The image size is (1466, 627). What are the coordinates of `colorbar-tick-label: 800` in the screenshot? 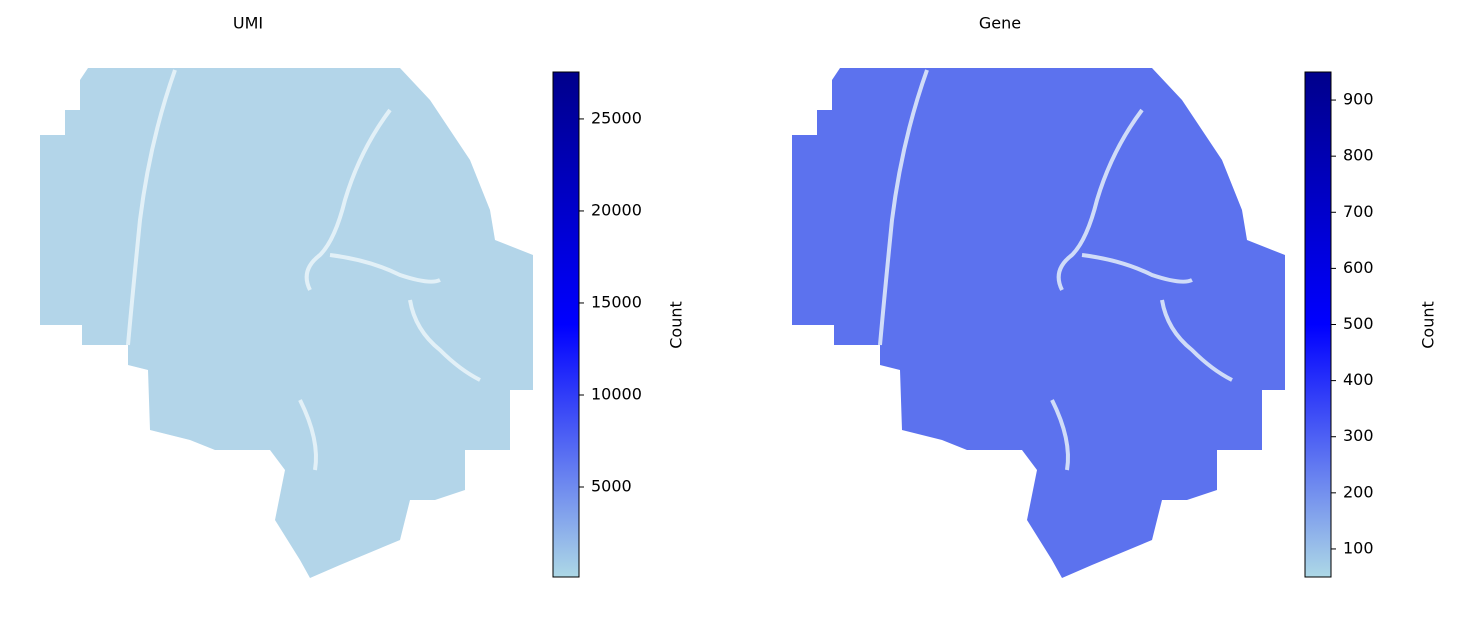 It's located at (1358, 155).